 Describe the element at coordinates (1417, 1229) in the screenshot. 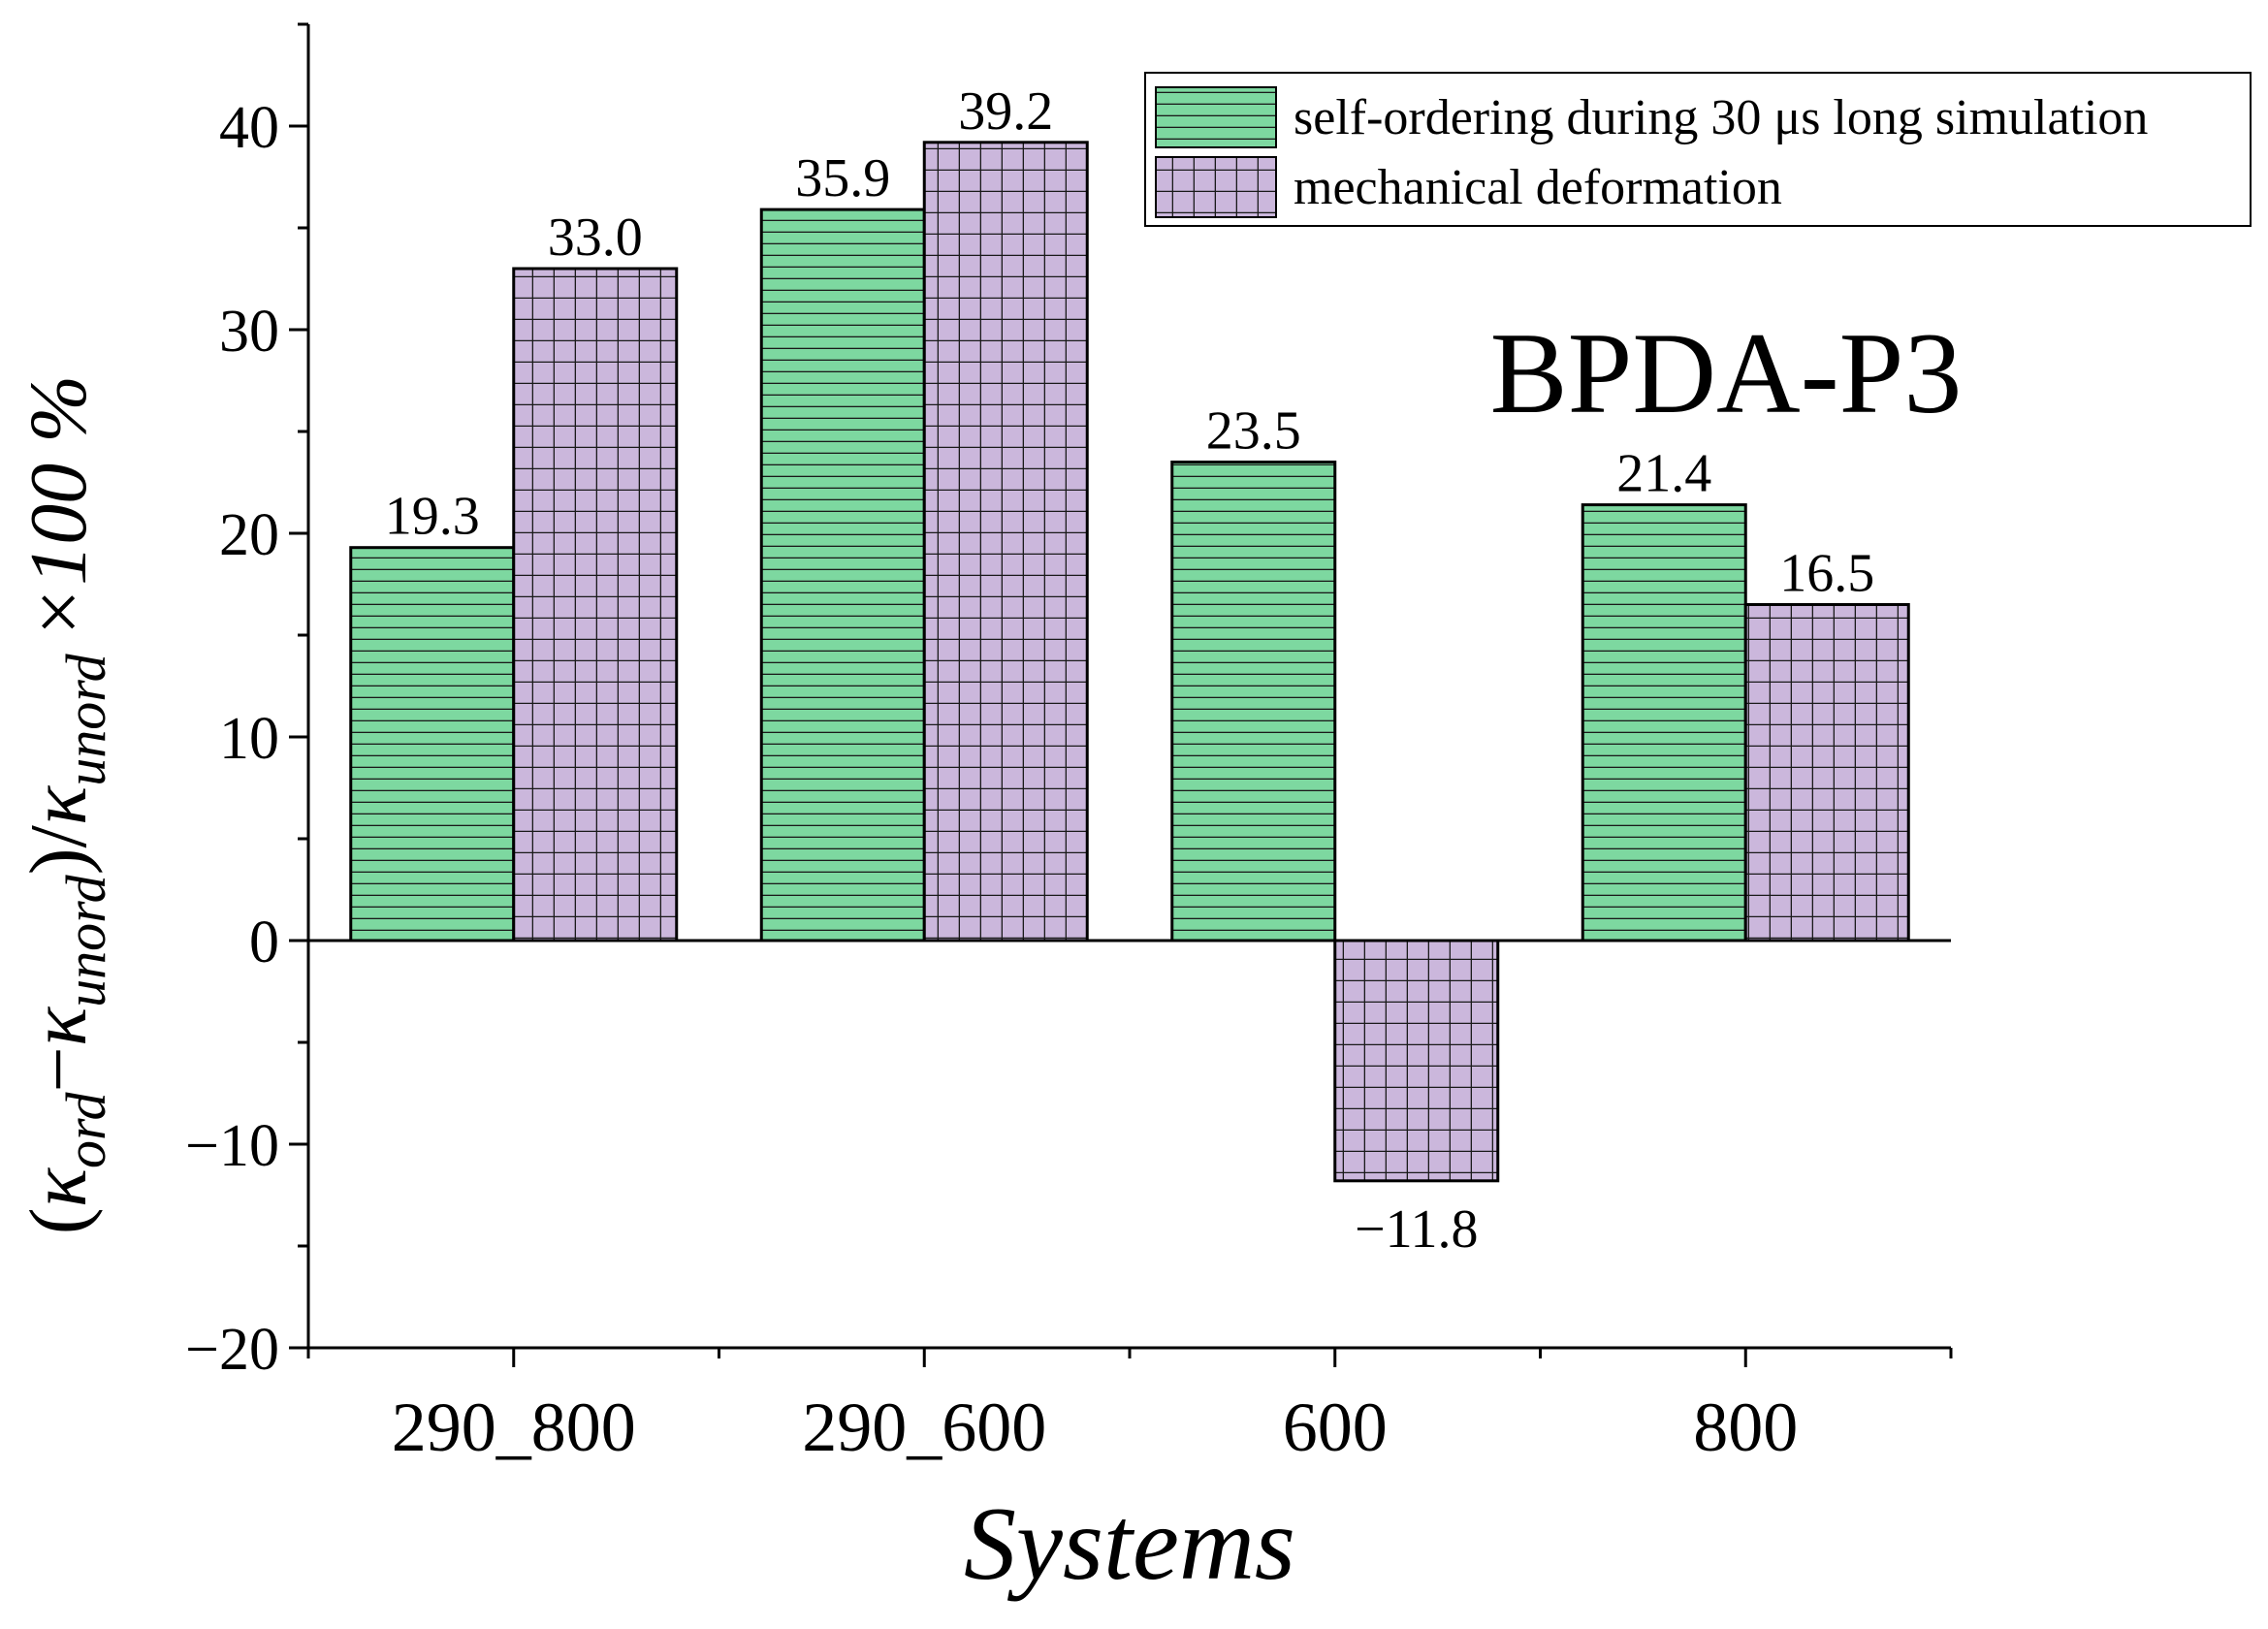

I see `bar-value-label: −11.8` at that location.